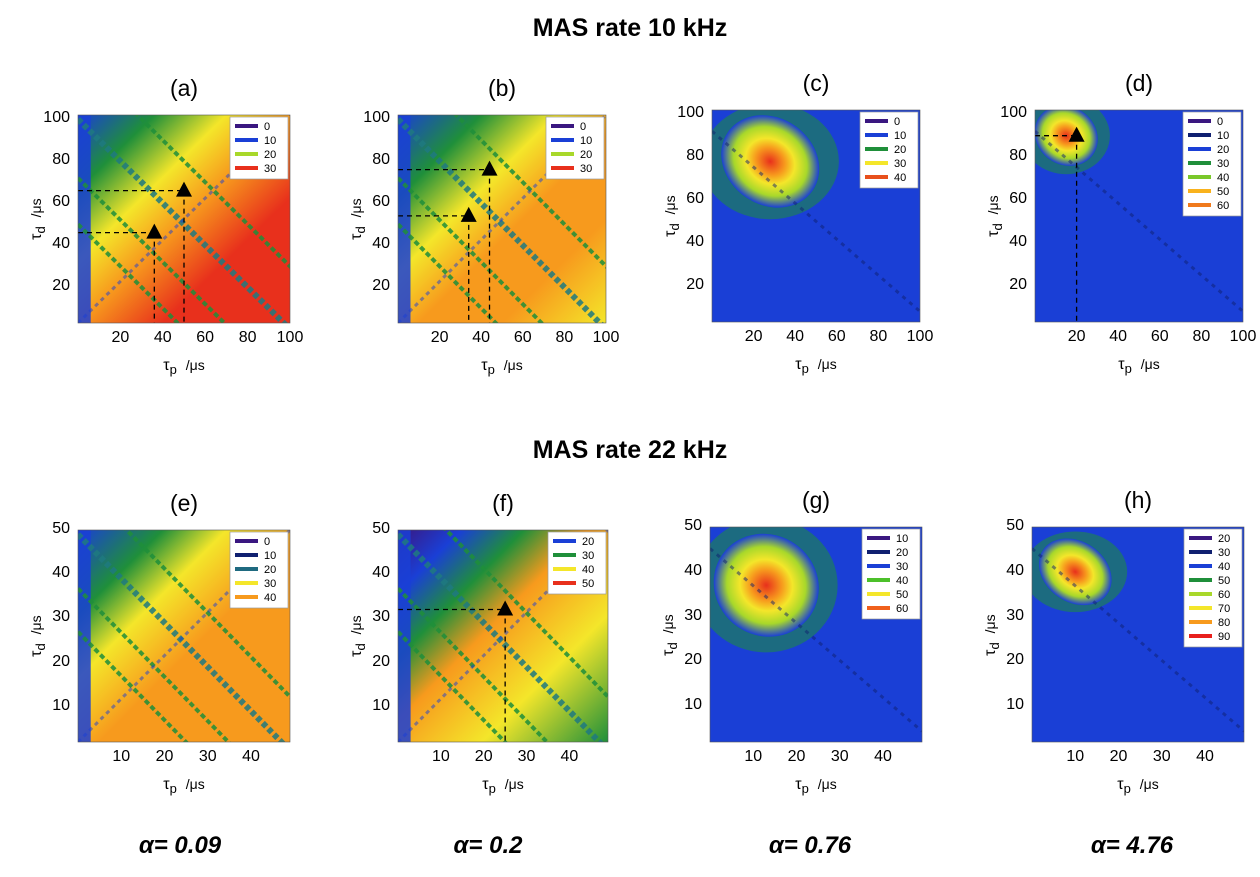 The height and width of the screenshot is (877, 1260). Describe the element at coordinates (810, 845) in the screenshot. I see `alpha-label-3: α= 0.76` at that location.